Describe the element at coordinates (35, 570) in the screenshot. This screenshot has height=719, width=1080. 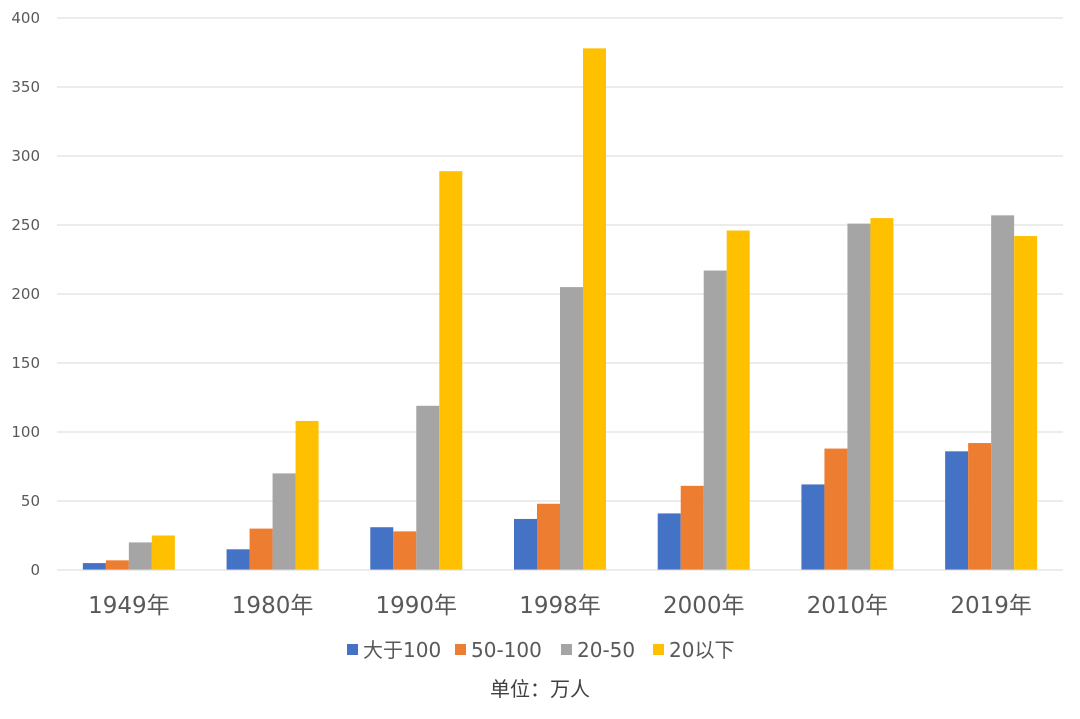
I see `y-tick-label: 0` at that location.